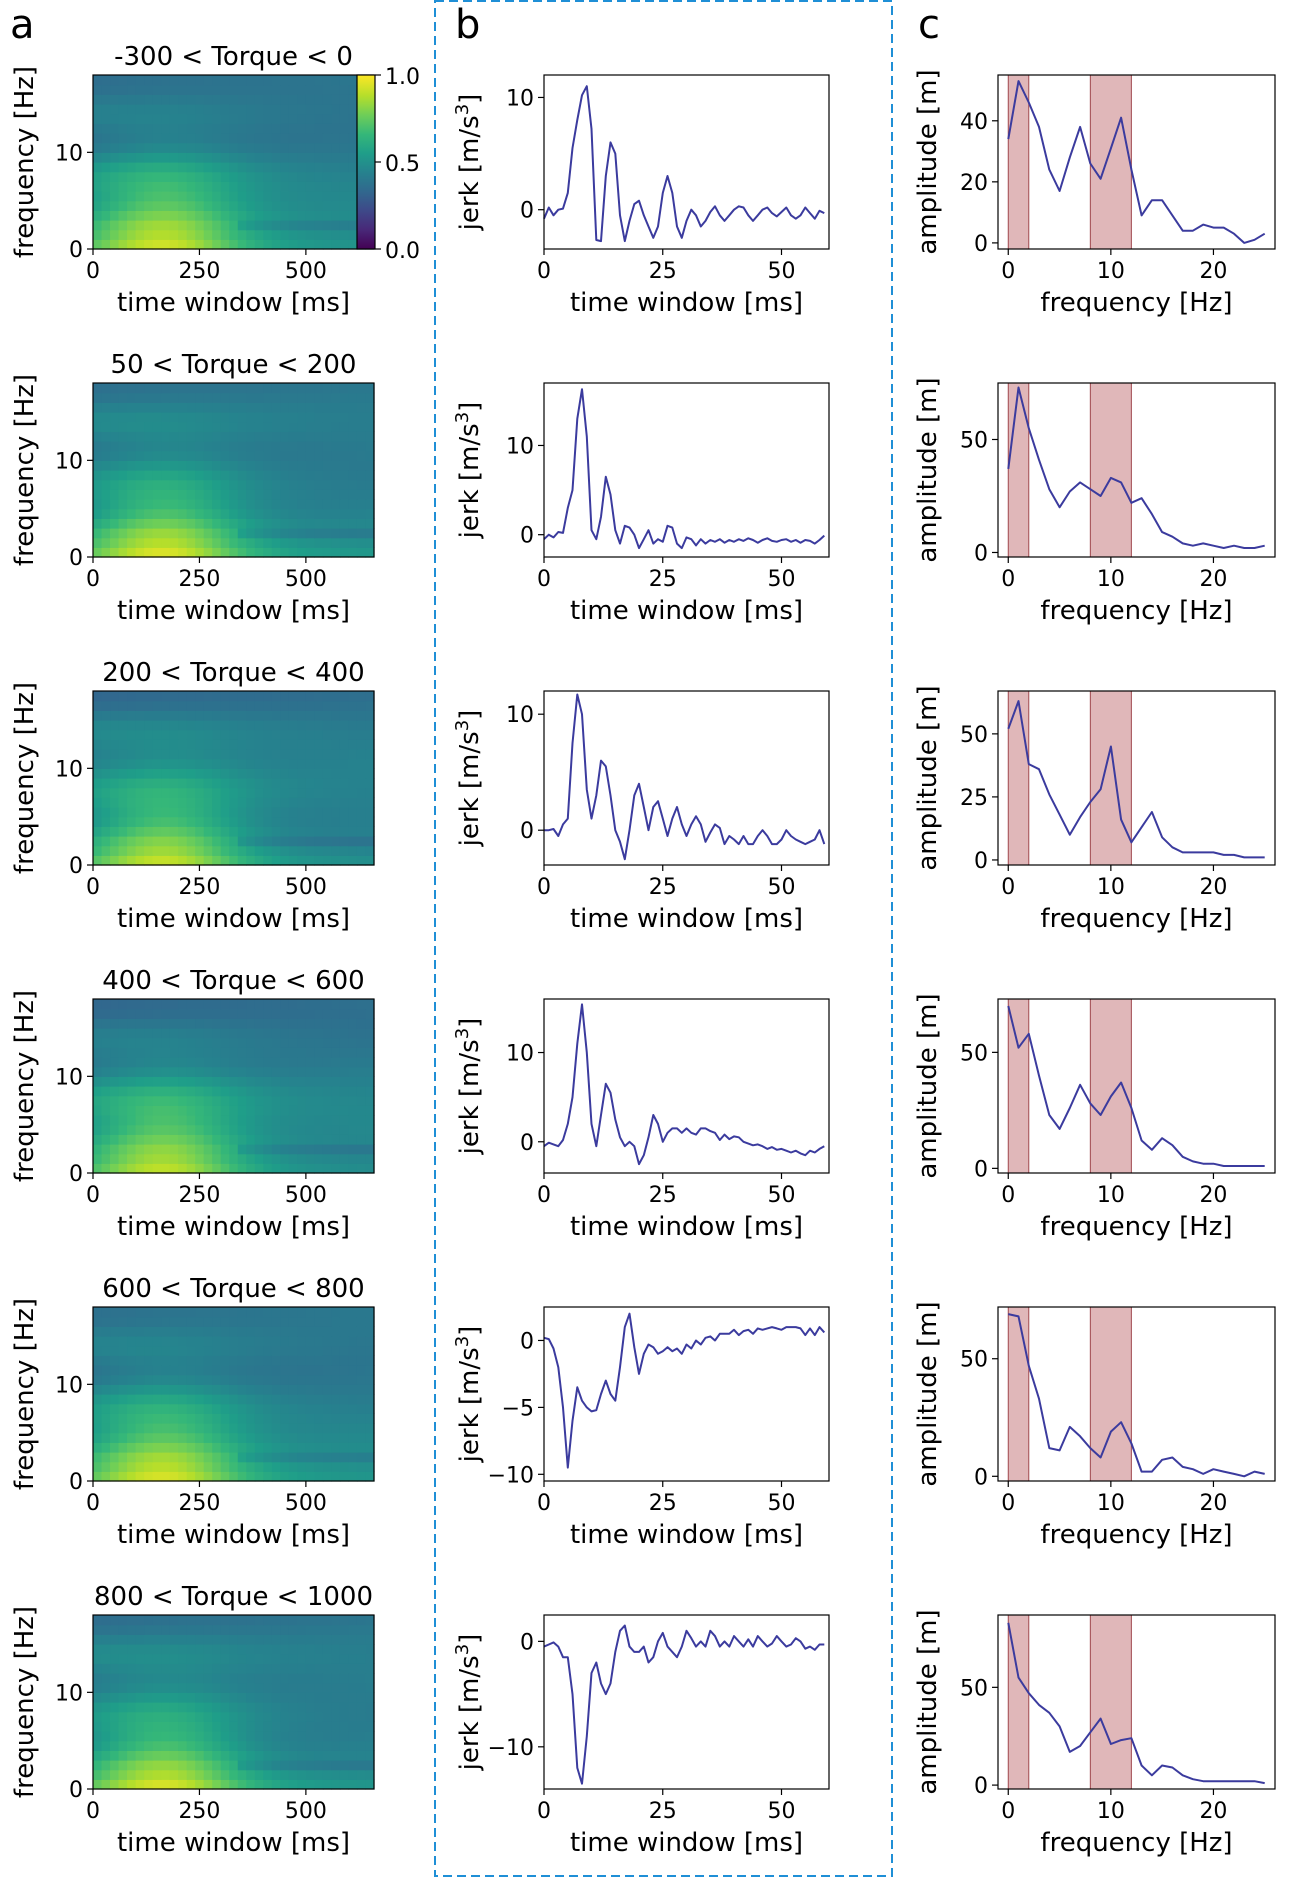  What do you see at coordinates (76, 558) in the screenshot?
I see `a-row1-ytick-label-0: 0` at bounding box center [76, 558].